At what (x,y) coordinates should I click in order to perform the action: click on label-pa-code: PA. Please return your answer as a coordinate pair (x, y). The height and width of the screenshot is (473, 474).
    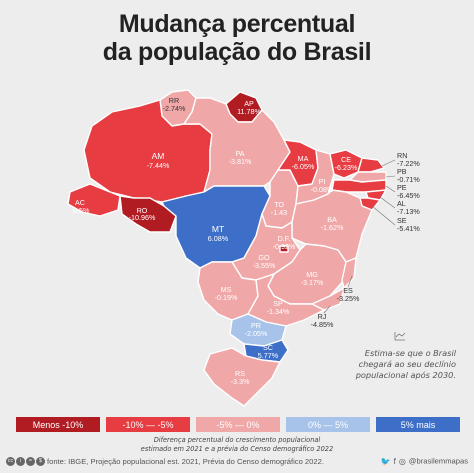
    Looking at the image, I should click on (239, 153).